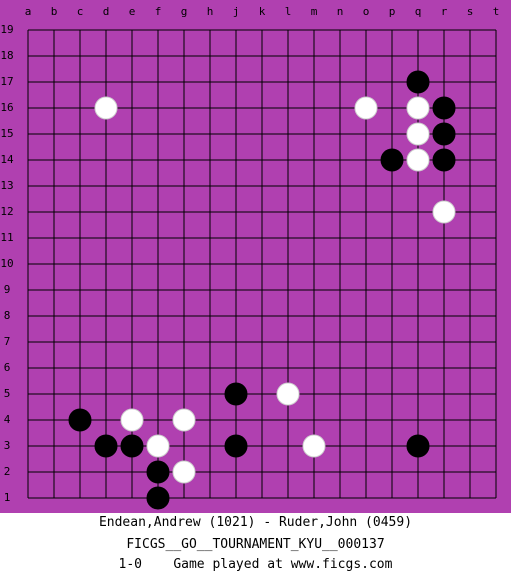 Image resolution: width=525 pixels, height=575 pixels. Describe the element at coordinates (6, 185) in the screenshot. I see `row-label: 13` at that location.